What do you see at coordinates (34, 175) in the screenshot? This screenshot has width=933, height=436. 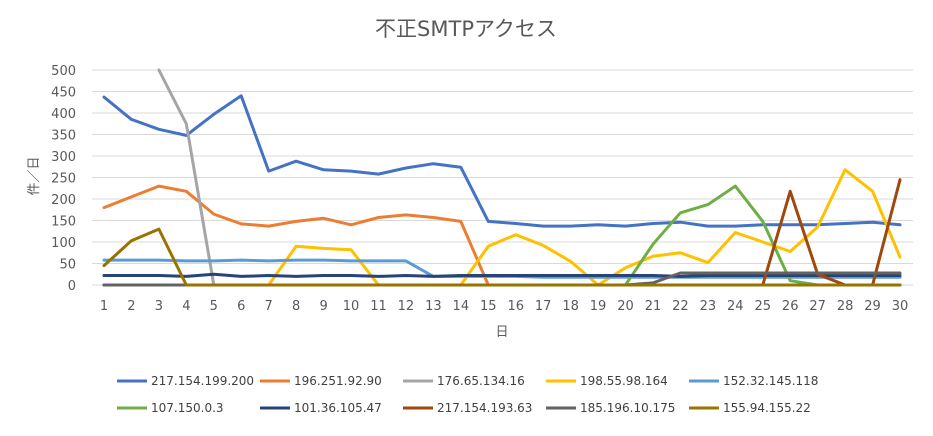 I see `y-axis-title: 件／日` at bounding box center [34, 175].